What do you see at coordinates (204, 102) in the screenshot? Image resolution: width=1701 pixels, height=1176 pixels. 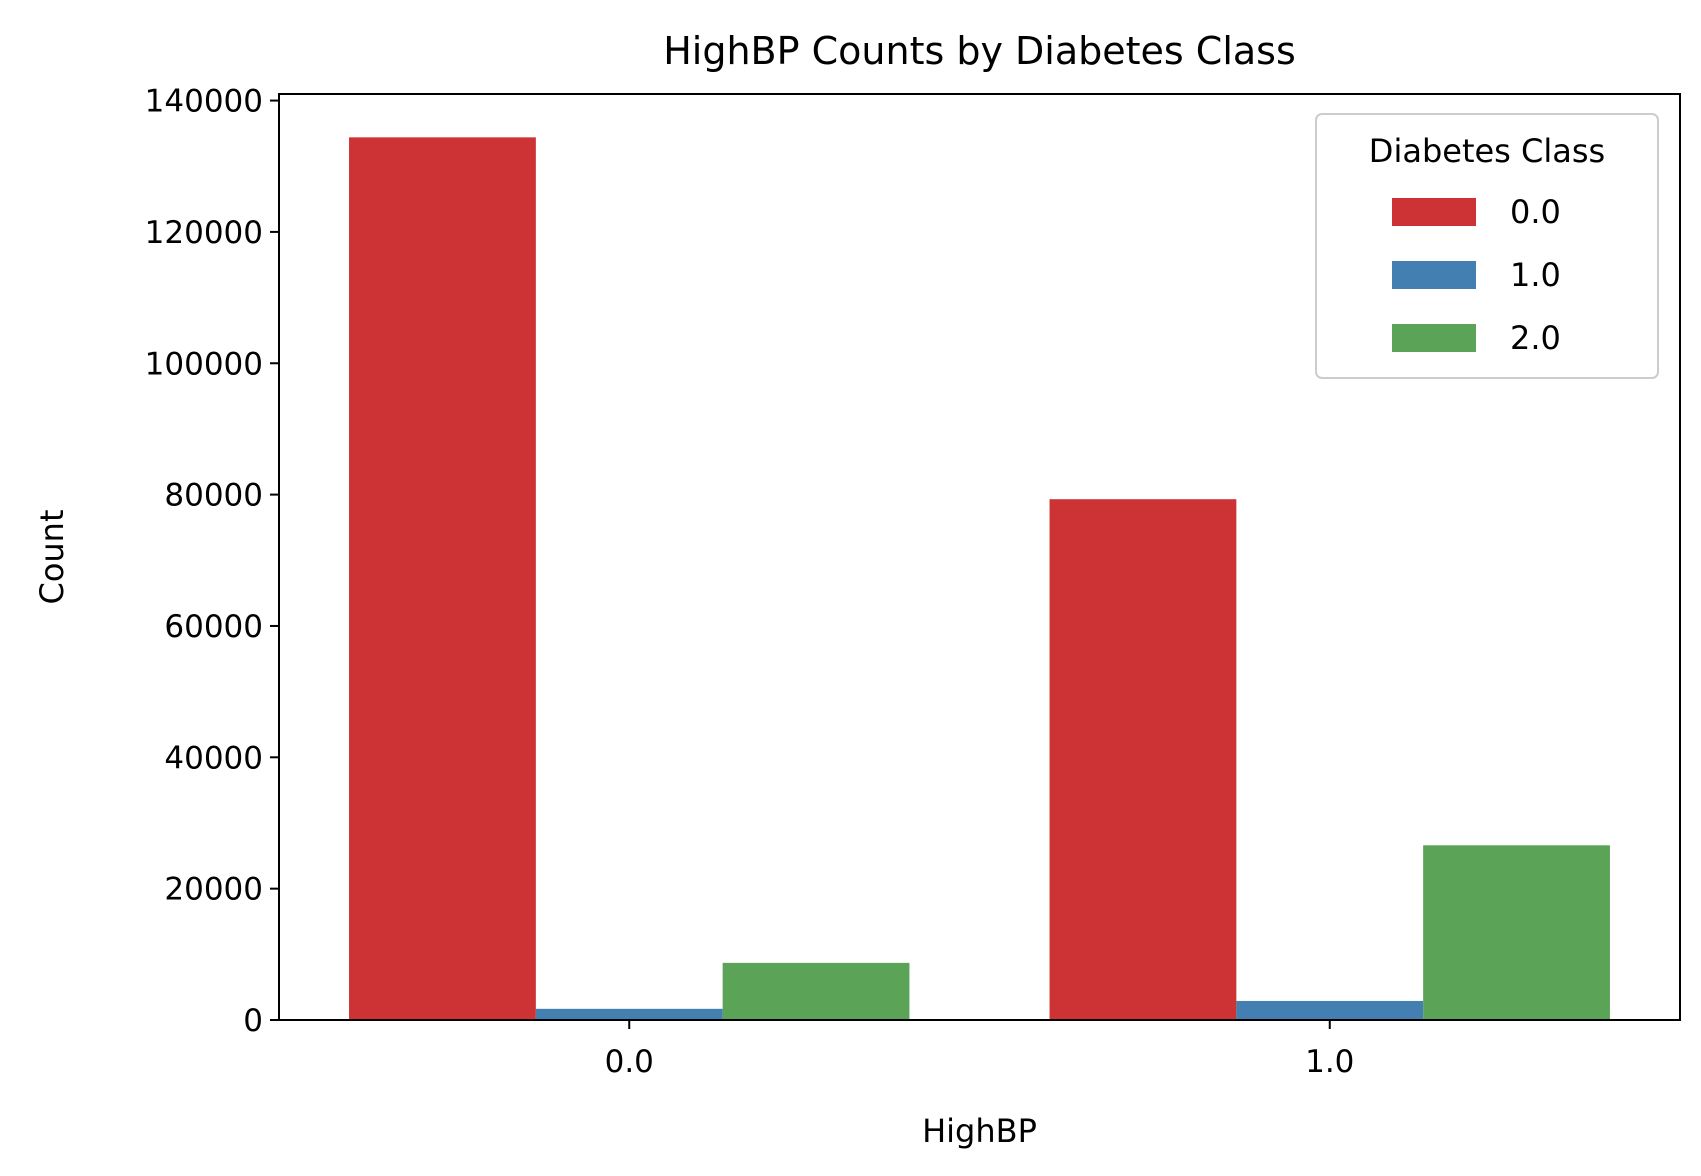 I see `y-tick-label: 140000` at bounding box center [204, 102].